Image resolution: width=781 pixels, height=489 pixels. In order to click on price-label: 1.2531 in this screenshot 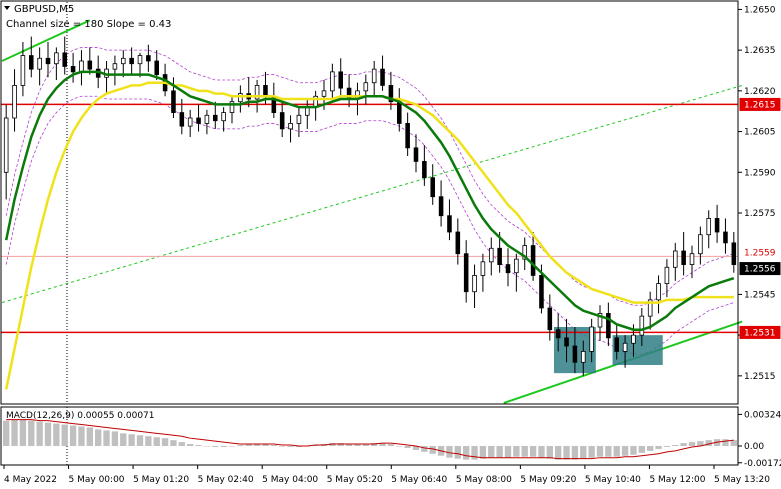, I will do `click(760, 333)`.